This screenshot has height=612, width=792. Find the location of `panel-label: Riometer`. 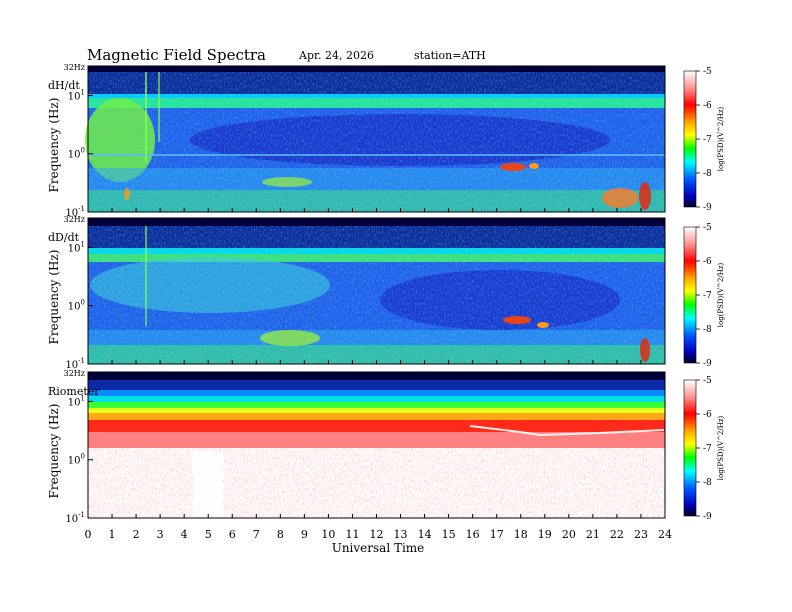

panel-label: Riometer is located at coordinates (74, 391).